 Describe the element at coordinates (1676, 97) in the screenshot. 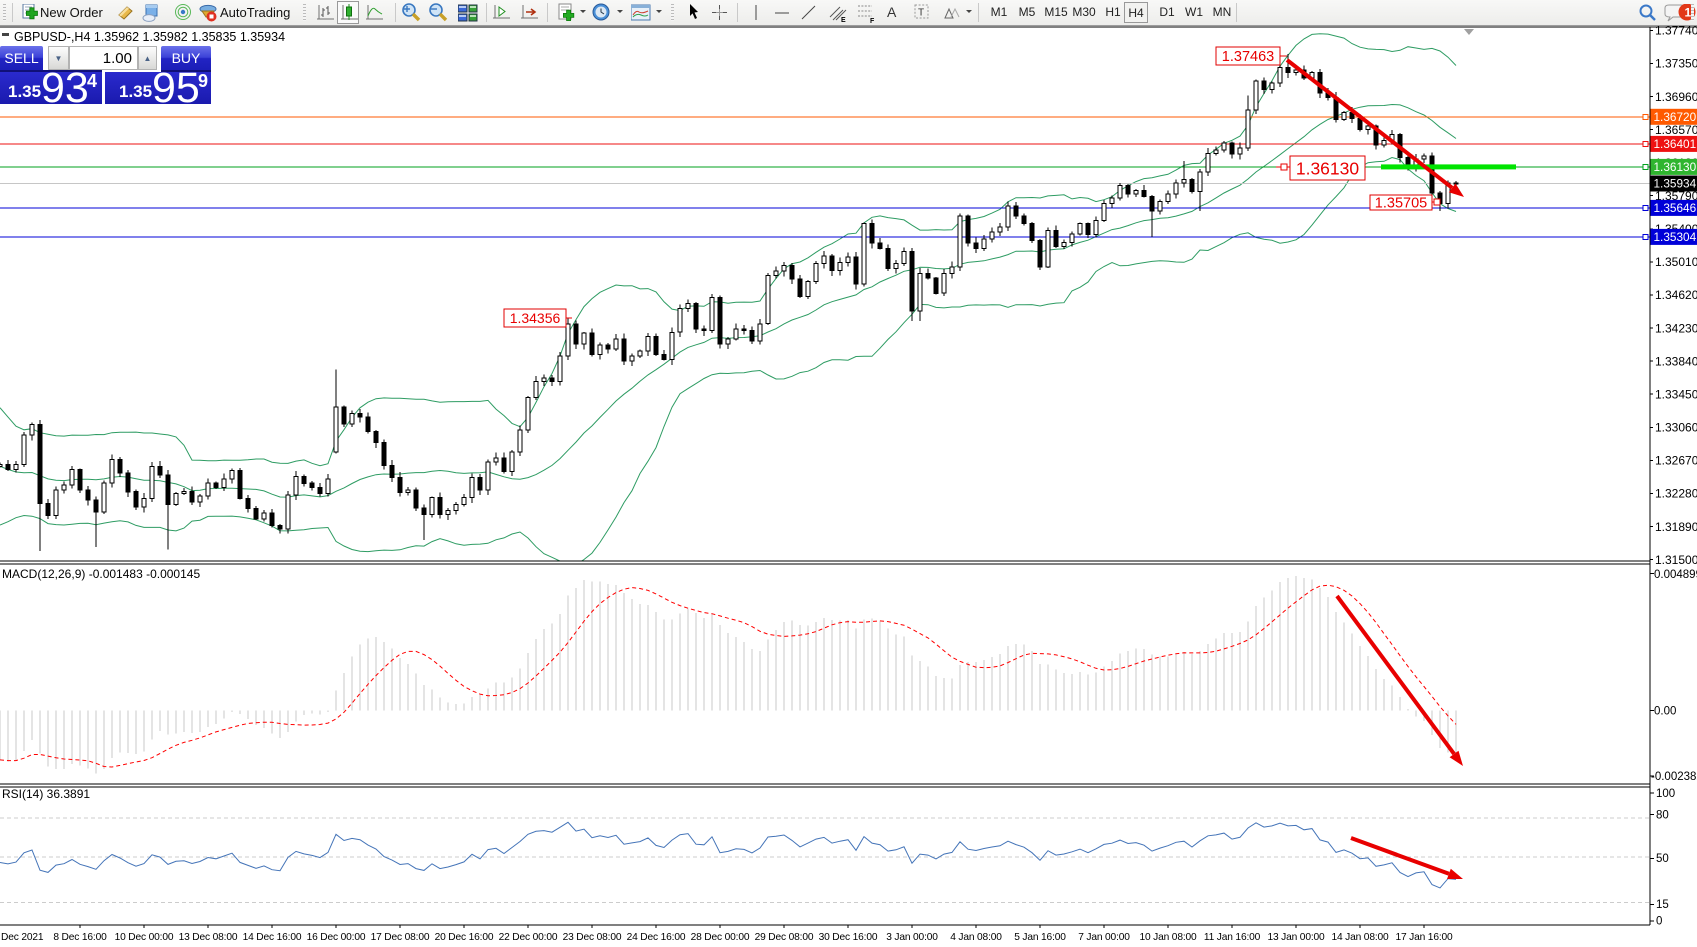

I see `svg-text: 1.36960` at that location.